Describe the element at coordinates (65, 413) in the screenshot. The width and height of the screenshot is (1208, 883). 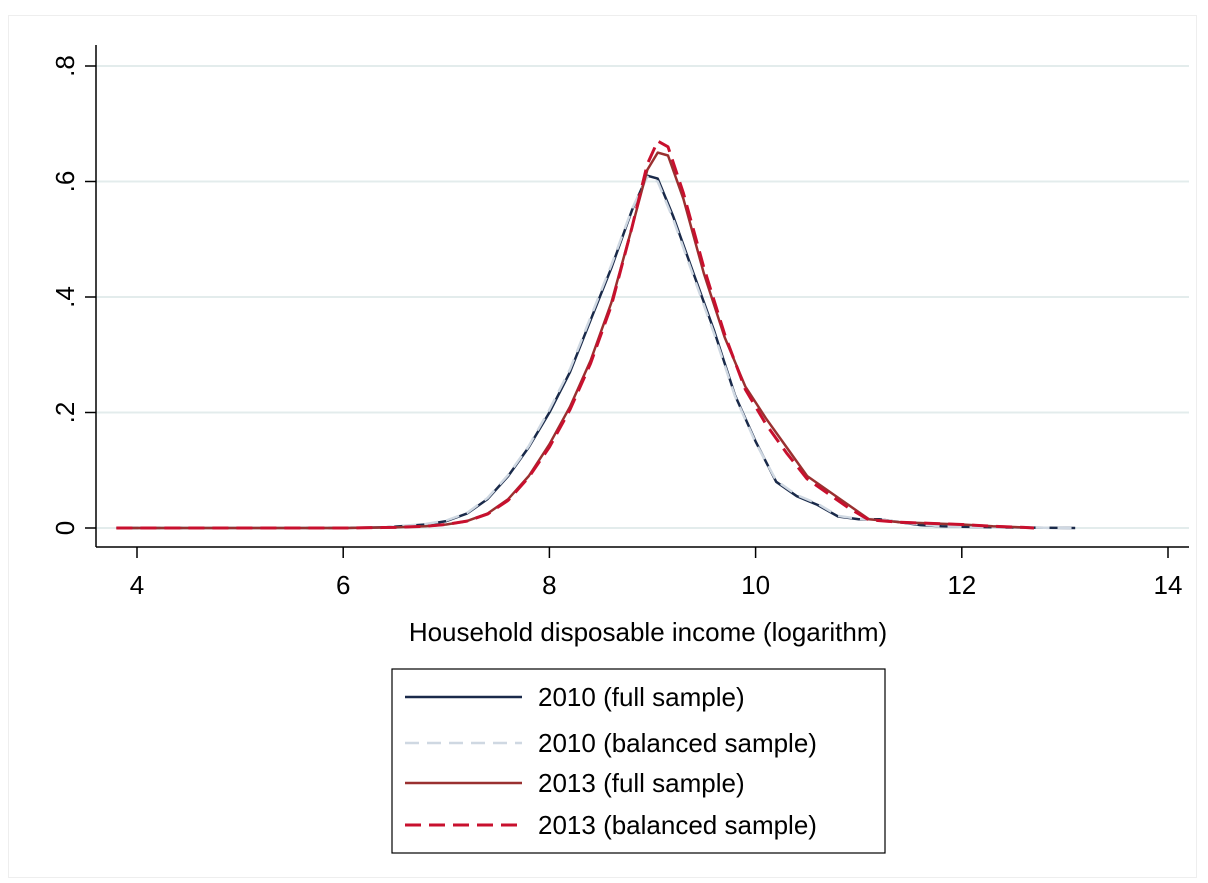
I see `y-tick-label: .2` at that location.